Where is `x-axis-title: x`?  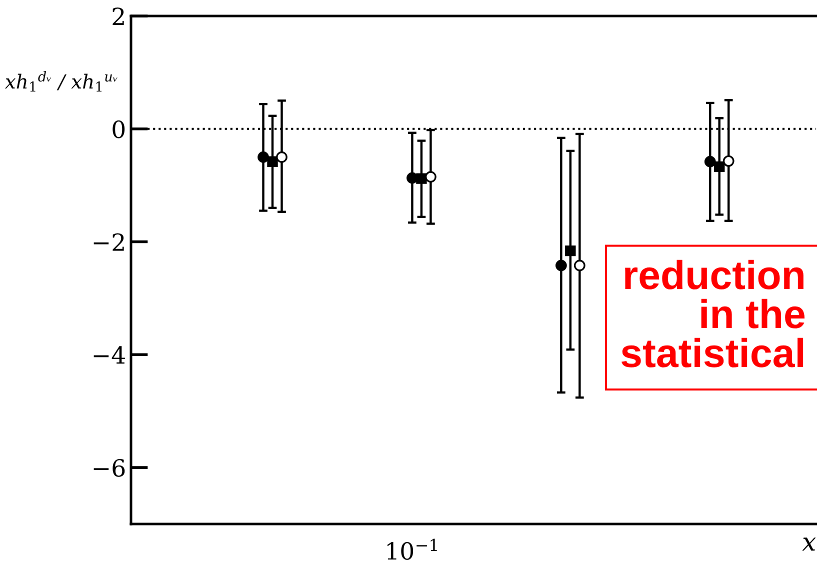 x-axis-title: x is located at coordinates (809, 544).